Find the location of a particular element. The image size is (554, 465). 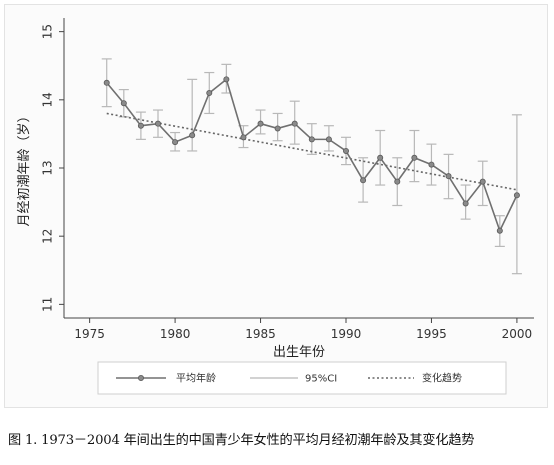

x-tick-label: 1985 is located at coordinates (260, 334).